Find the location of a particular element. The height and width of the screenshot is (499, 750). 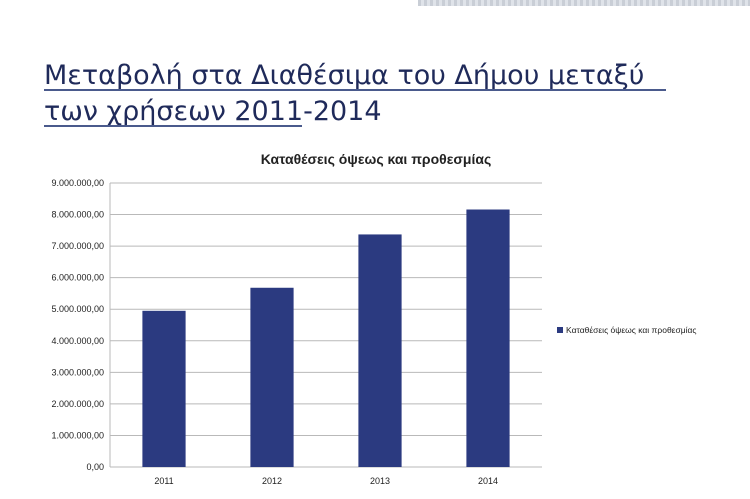

legend-swatch is located at coordinates (560, 330).